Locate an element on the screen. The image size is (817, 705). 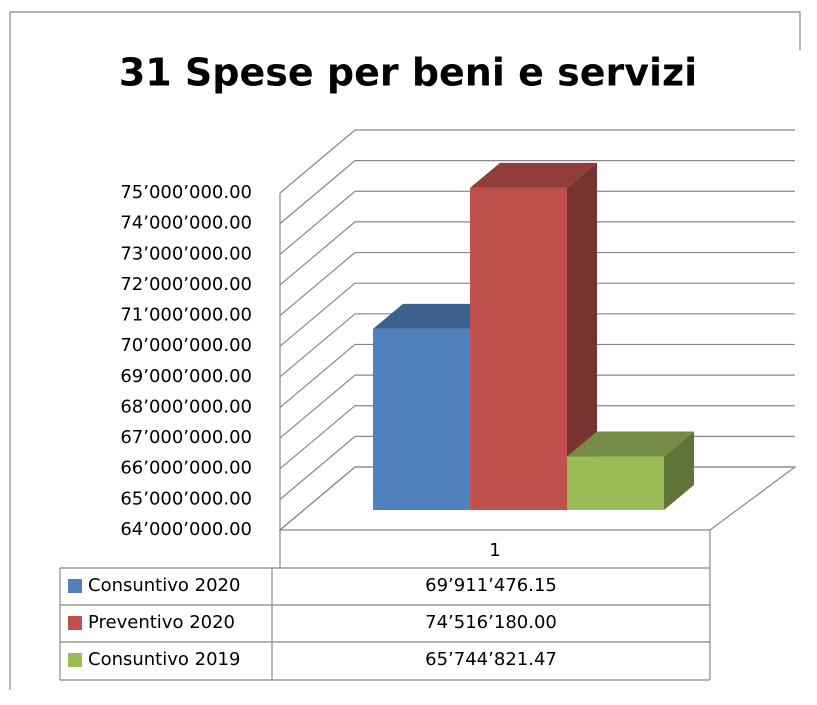
y-tick-label: 74’000’000.00 is located at coordinates (186, 223).